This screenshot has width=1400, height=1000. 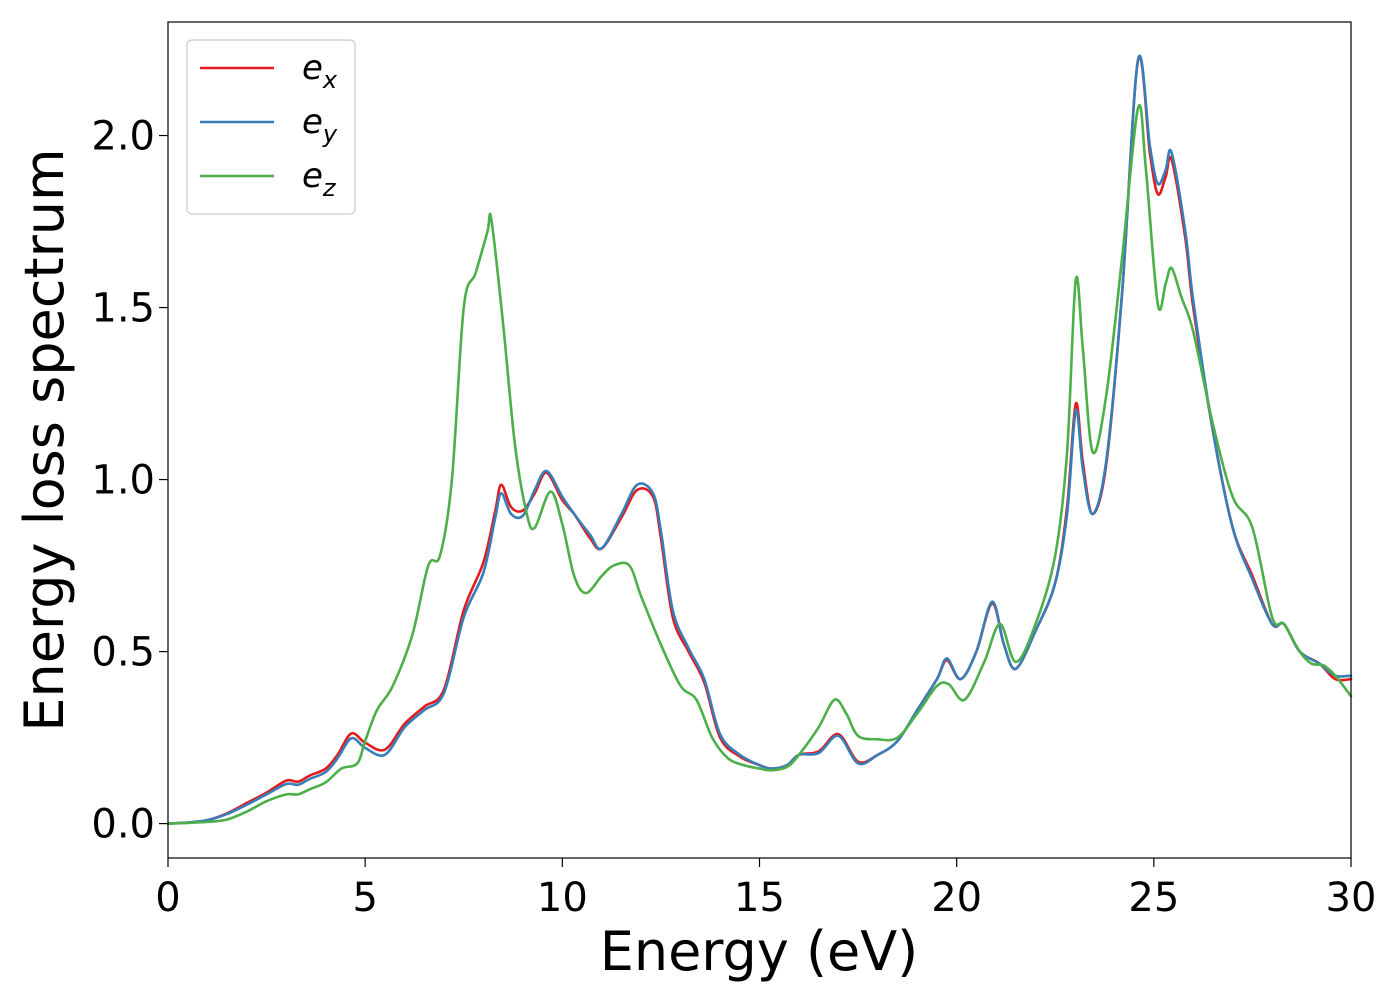 I want to click on x-tick-label: 30, so click(x=1351, y=898).